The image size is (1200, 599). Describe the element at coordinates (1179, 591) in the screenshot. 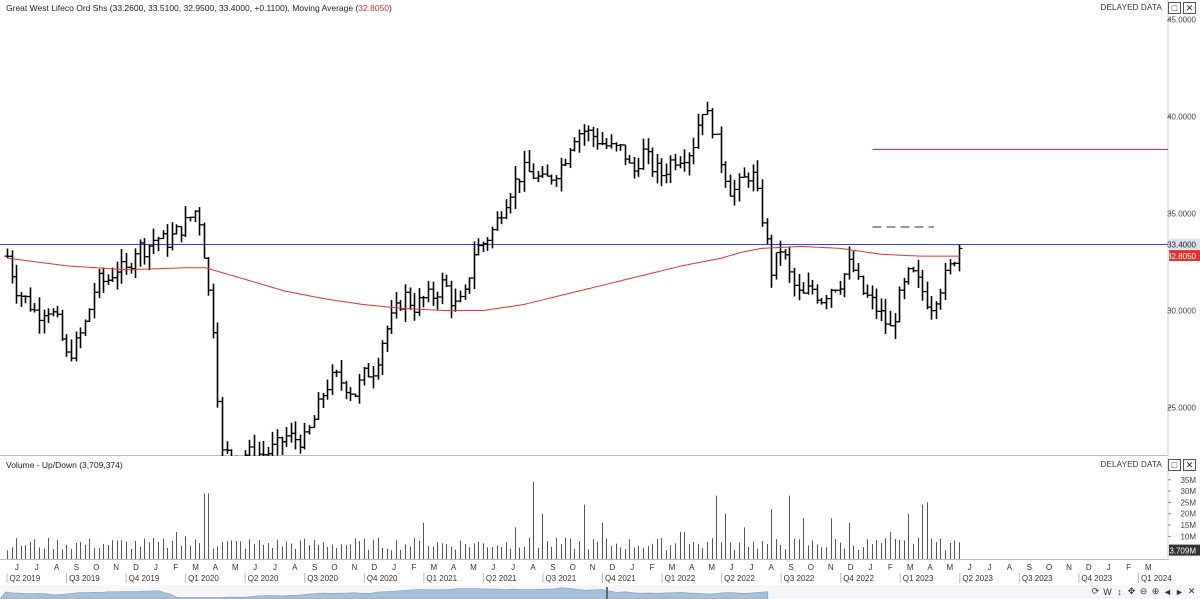

I see `scroll-right-icon: ►` at that location.